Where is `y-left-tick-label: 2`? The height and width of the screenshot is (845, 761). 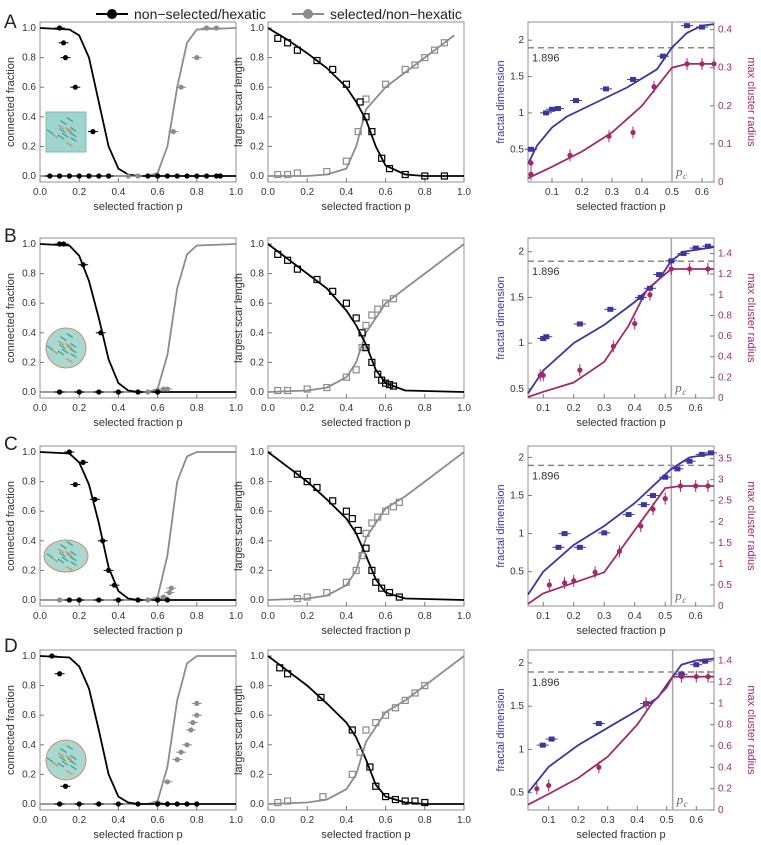
y-left-tick-label: 2 is located at coordinates (521, 40).